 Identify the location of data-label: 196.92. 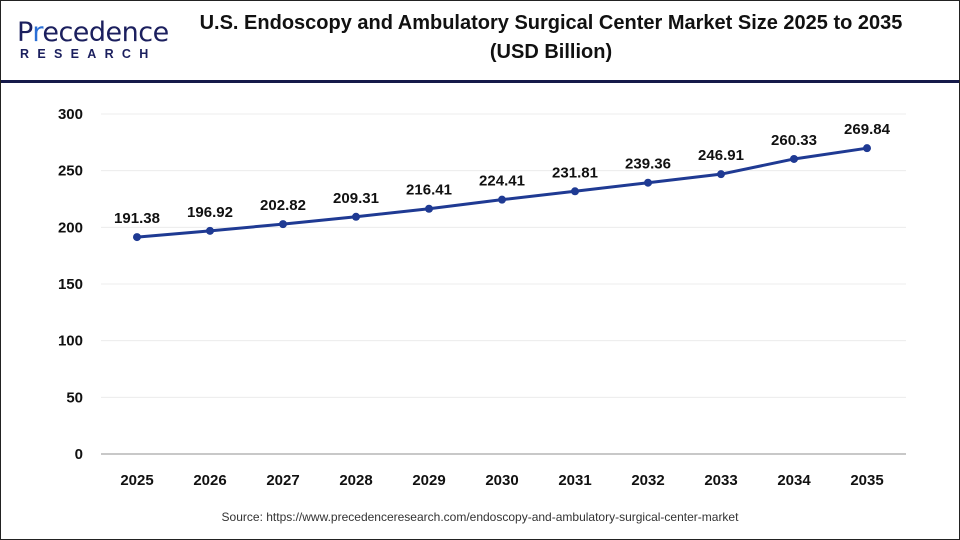
(210, 212).